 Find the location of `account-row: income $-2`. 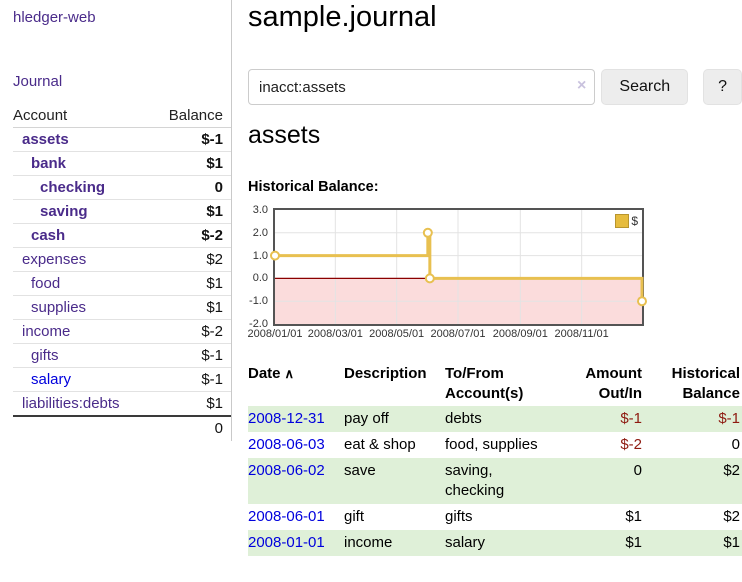

account-row: income $-2 is located at coordinates (122, 331).